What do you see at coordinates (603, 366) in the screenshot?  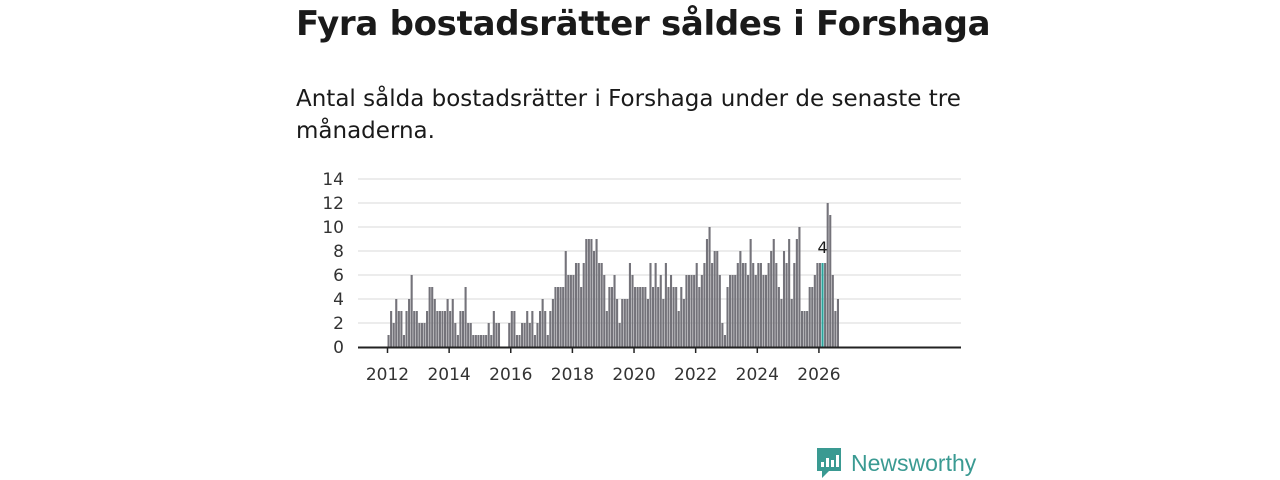 I see `x-axis-ticks: 2012 2014 2016 2018 2020 2022 2024 2026` at bounding box center [603, 366].